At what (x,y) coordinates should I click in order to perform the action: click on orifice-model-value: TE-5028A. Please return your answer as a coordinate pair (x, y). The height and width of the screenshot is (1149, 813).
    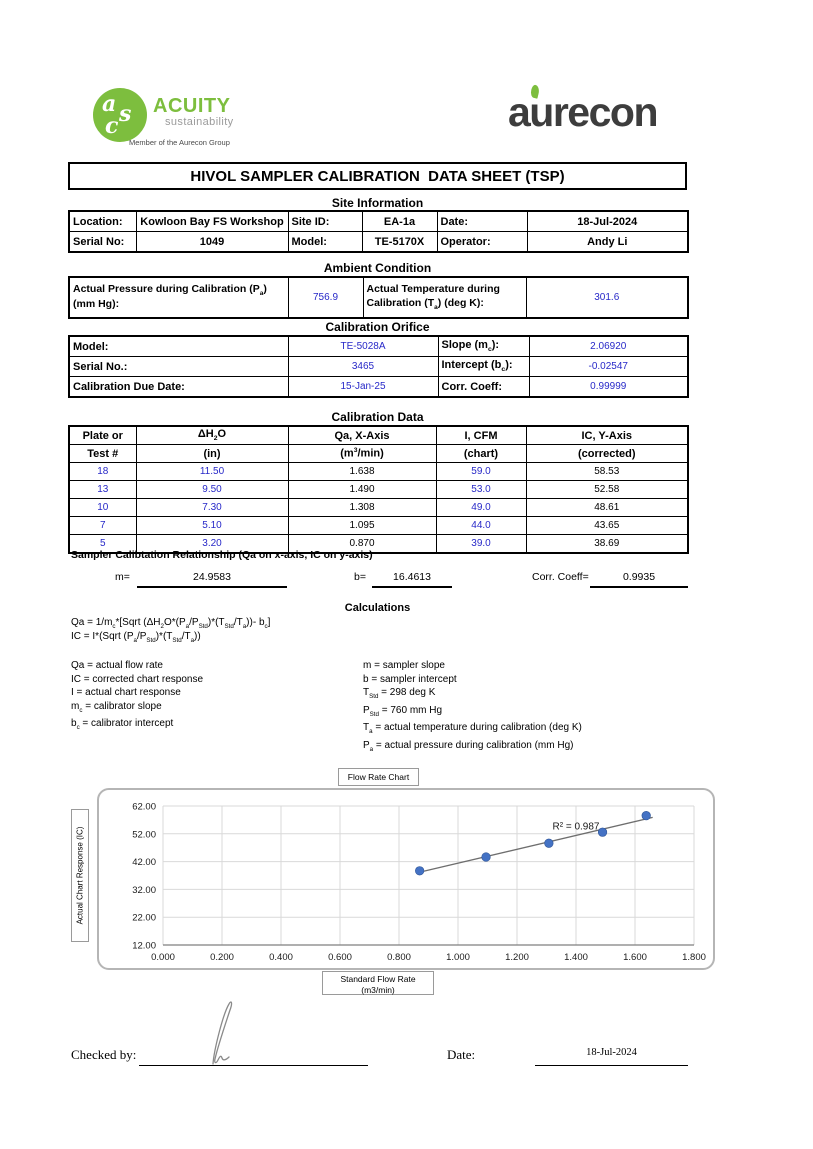
    Looking at the image, I should click on (363, 346).